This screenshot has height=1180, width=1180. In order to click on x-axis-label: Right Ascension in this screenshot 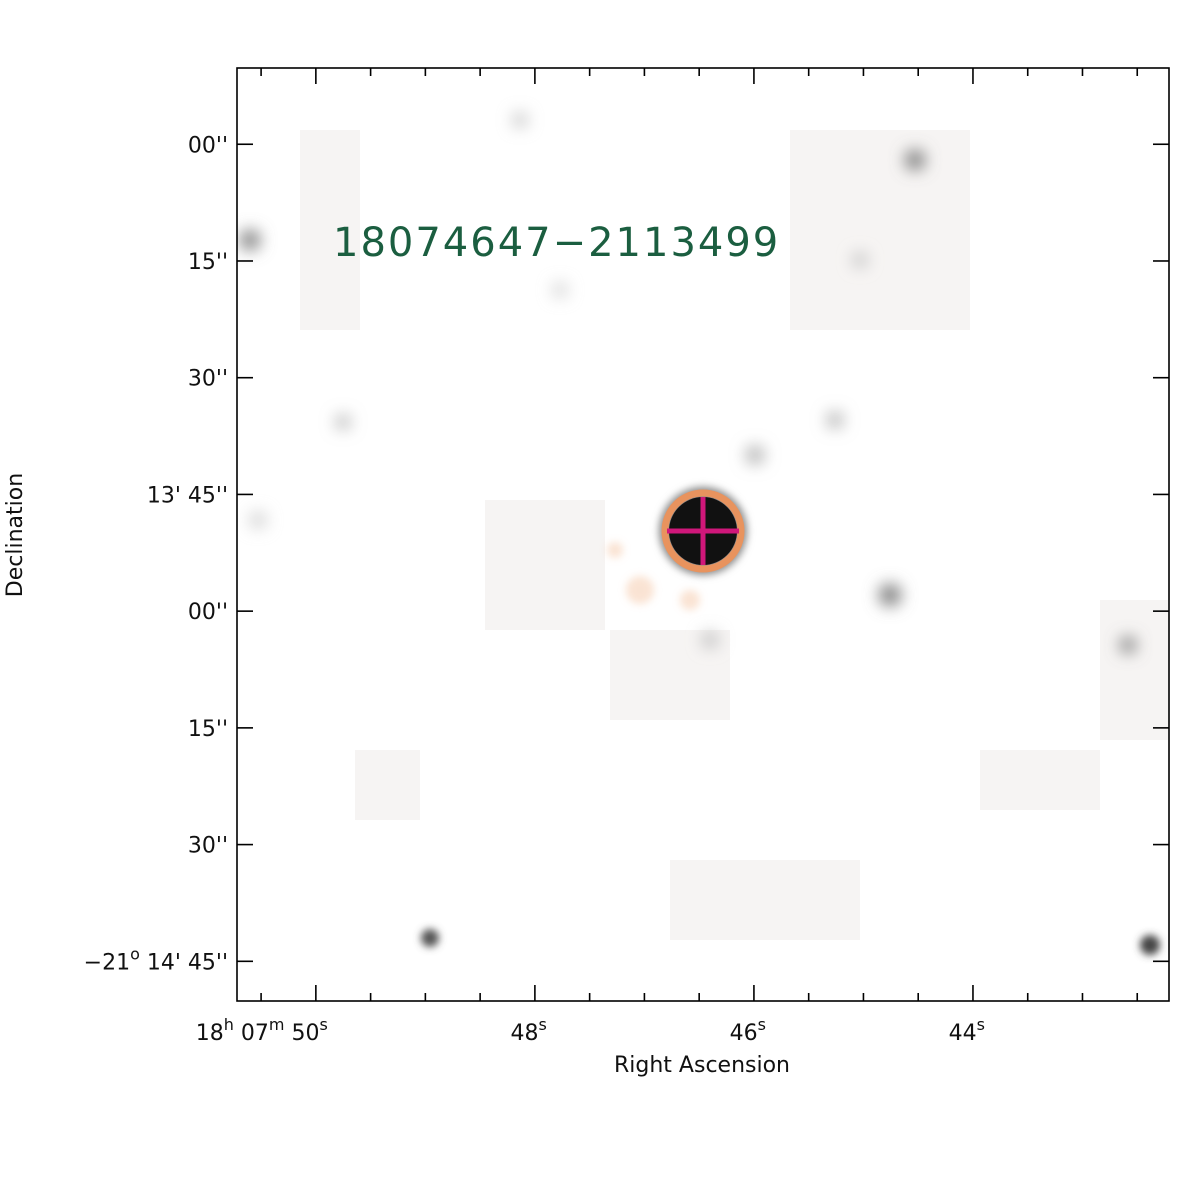, I will do `click(702, 1065)`.